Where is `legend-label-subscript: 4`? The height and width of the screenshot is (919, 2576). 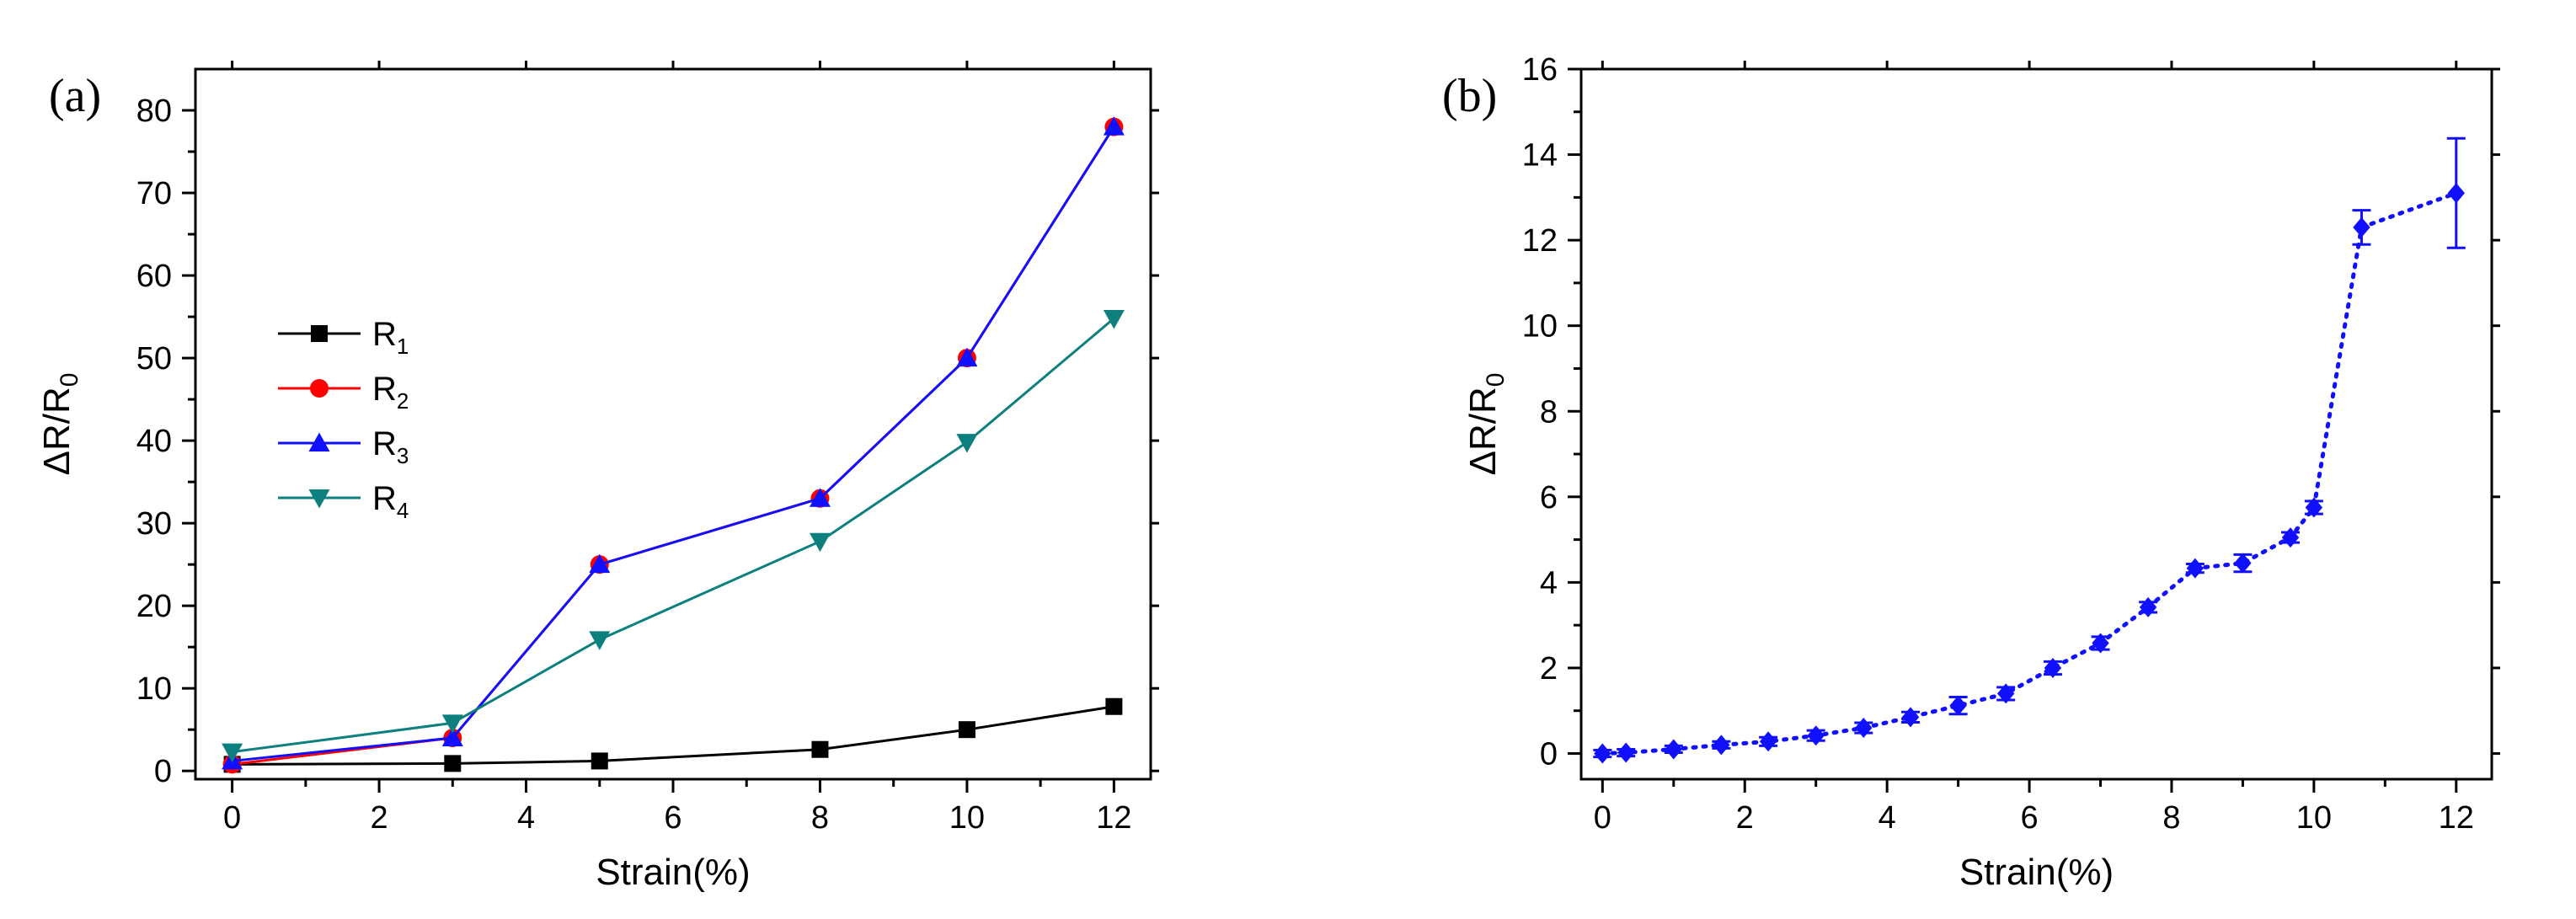 legend-label-subscript: 4 is located at coordinates (403, 510).